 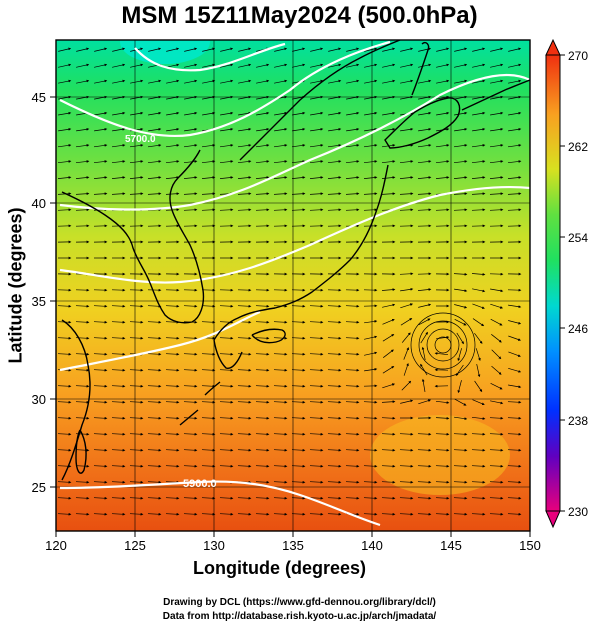 What do you see at coordinates (443, 345) in the screenshot?
I see `cyclone-swirl` at bounding box center [443, 345].